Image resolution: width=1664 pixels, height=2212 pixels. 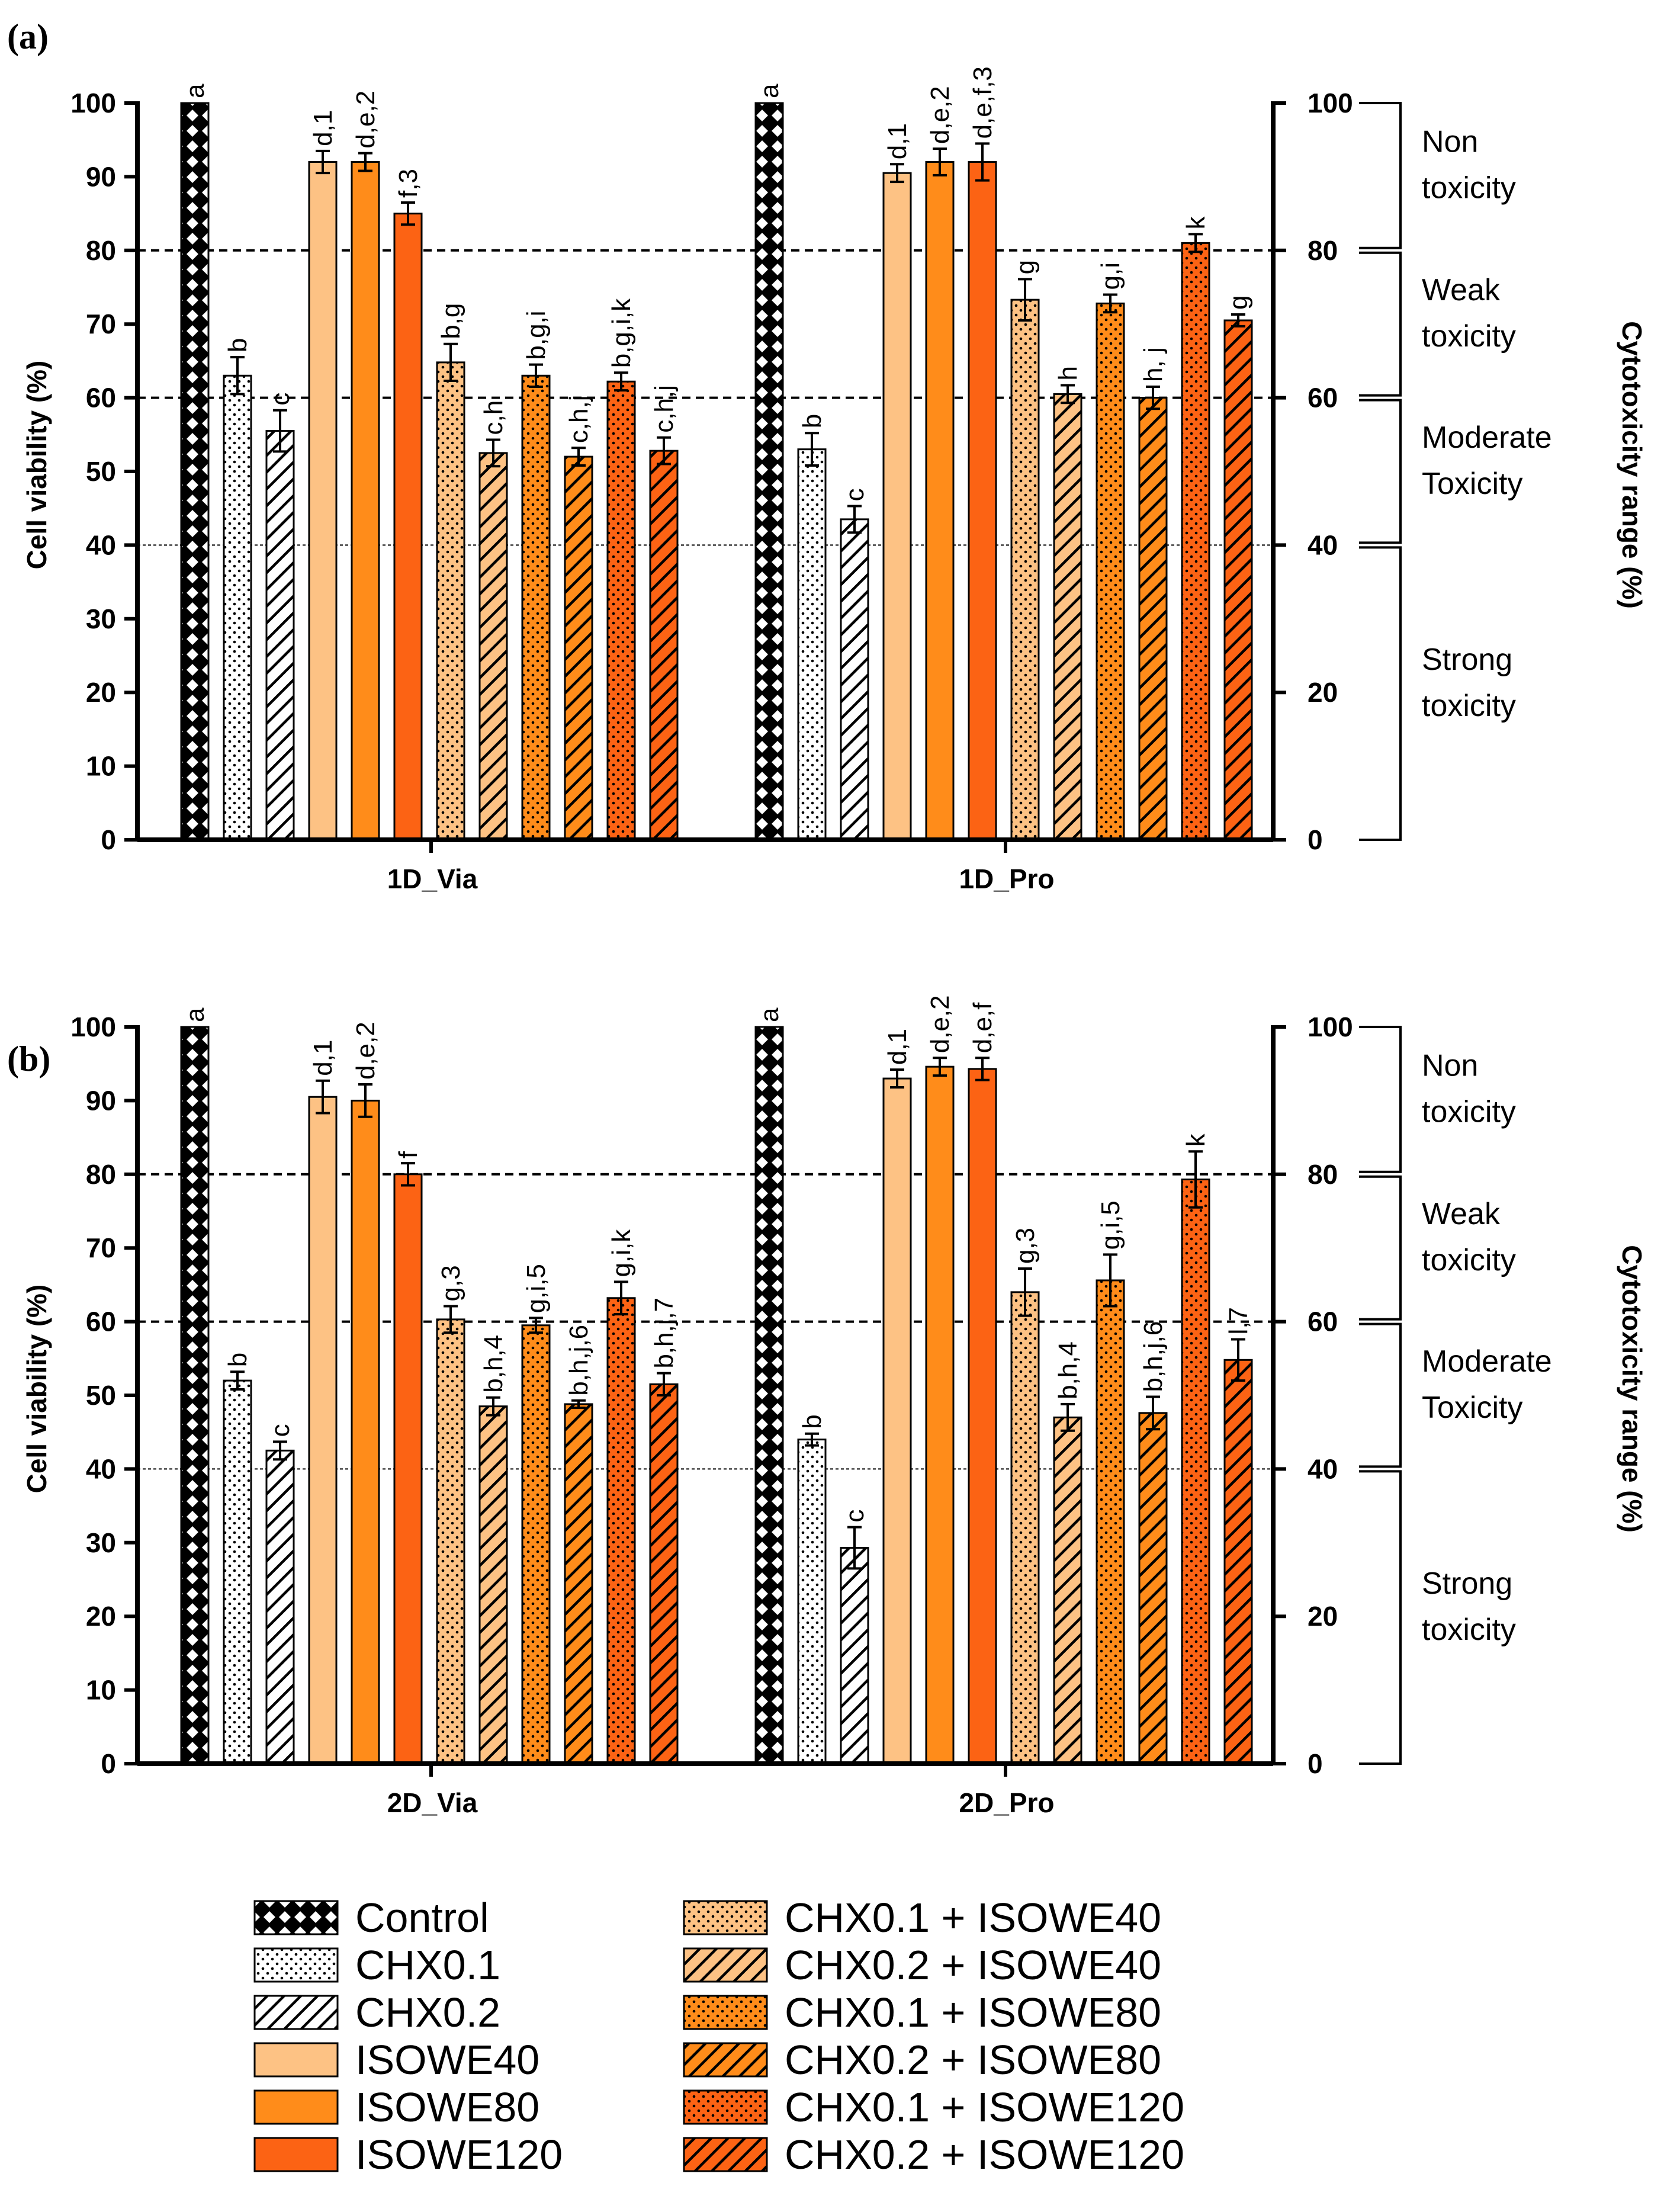 I want to click on data-label-1d-via-chx0-1: b, so click(x=237, y=345).